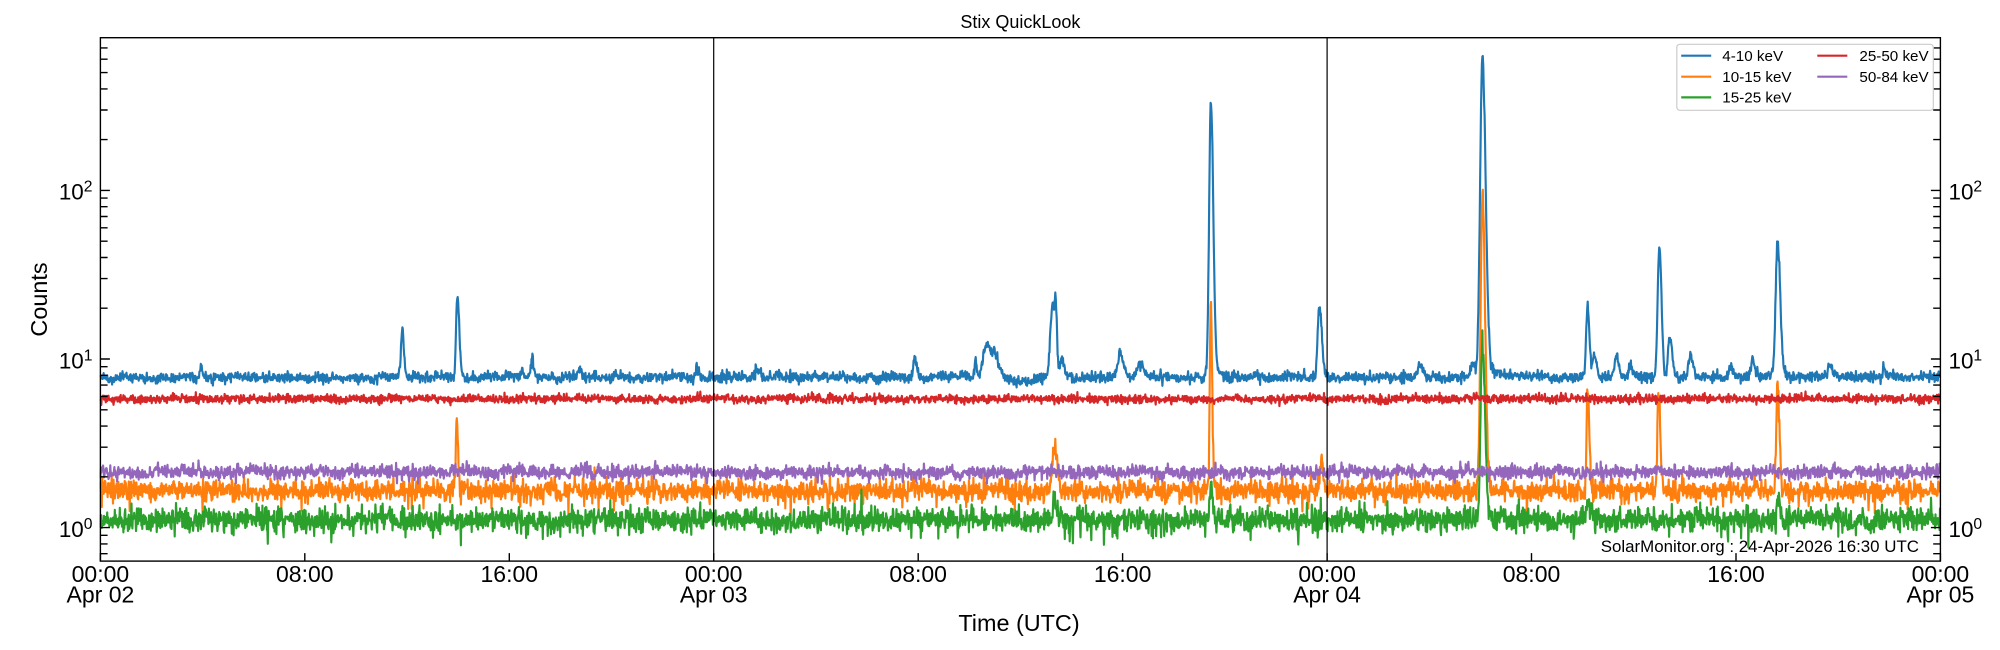 The image size is (2000, 650). What do you see at coordinates (1894, 77) in the screenshot?
I see `svg-text: 50-84 keV` at bounding box center [1894, 77].